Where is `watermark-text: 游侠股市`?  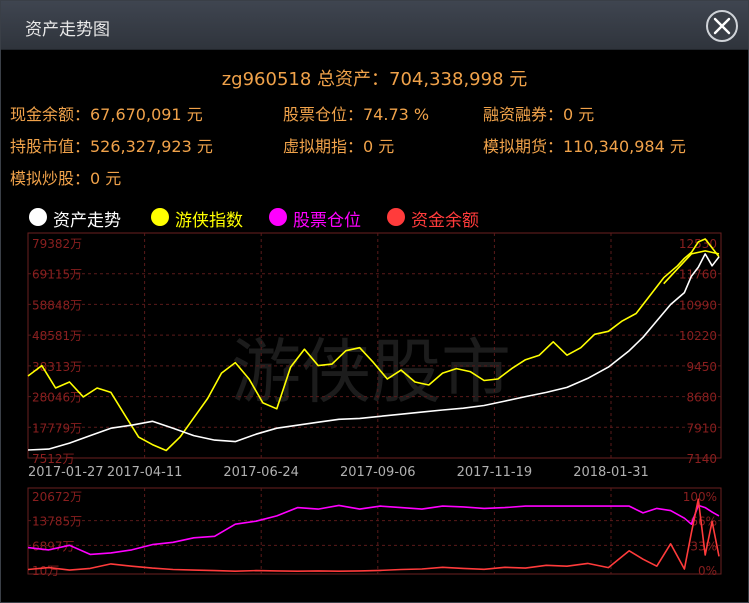
watermark-text: 游侠股市 is located at coordinates (371, 372).